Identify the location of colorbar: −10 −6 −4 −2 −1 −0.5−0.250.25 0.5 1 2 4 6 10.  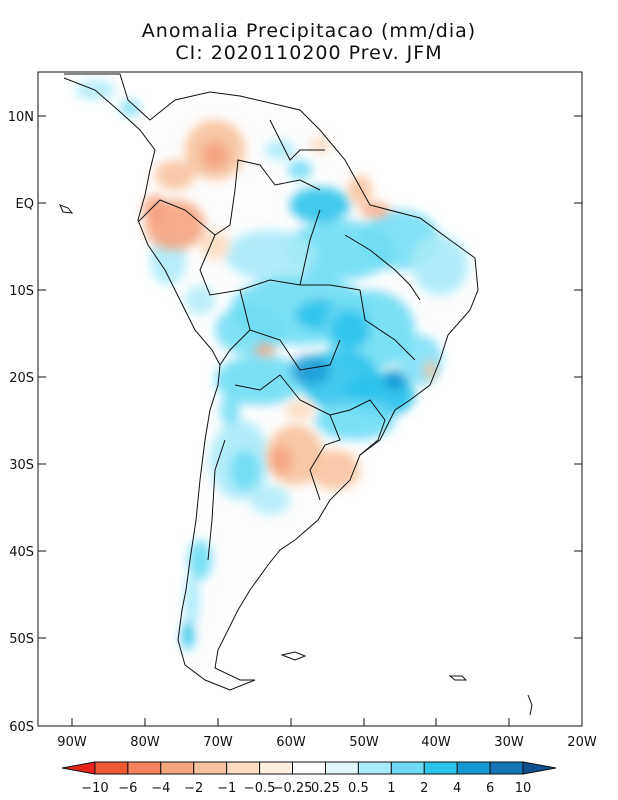
(309, 778).